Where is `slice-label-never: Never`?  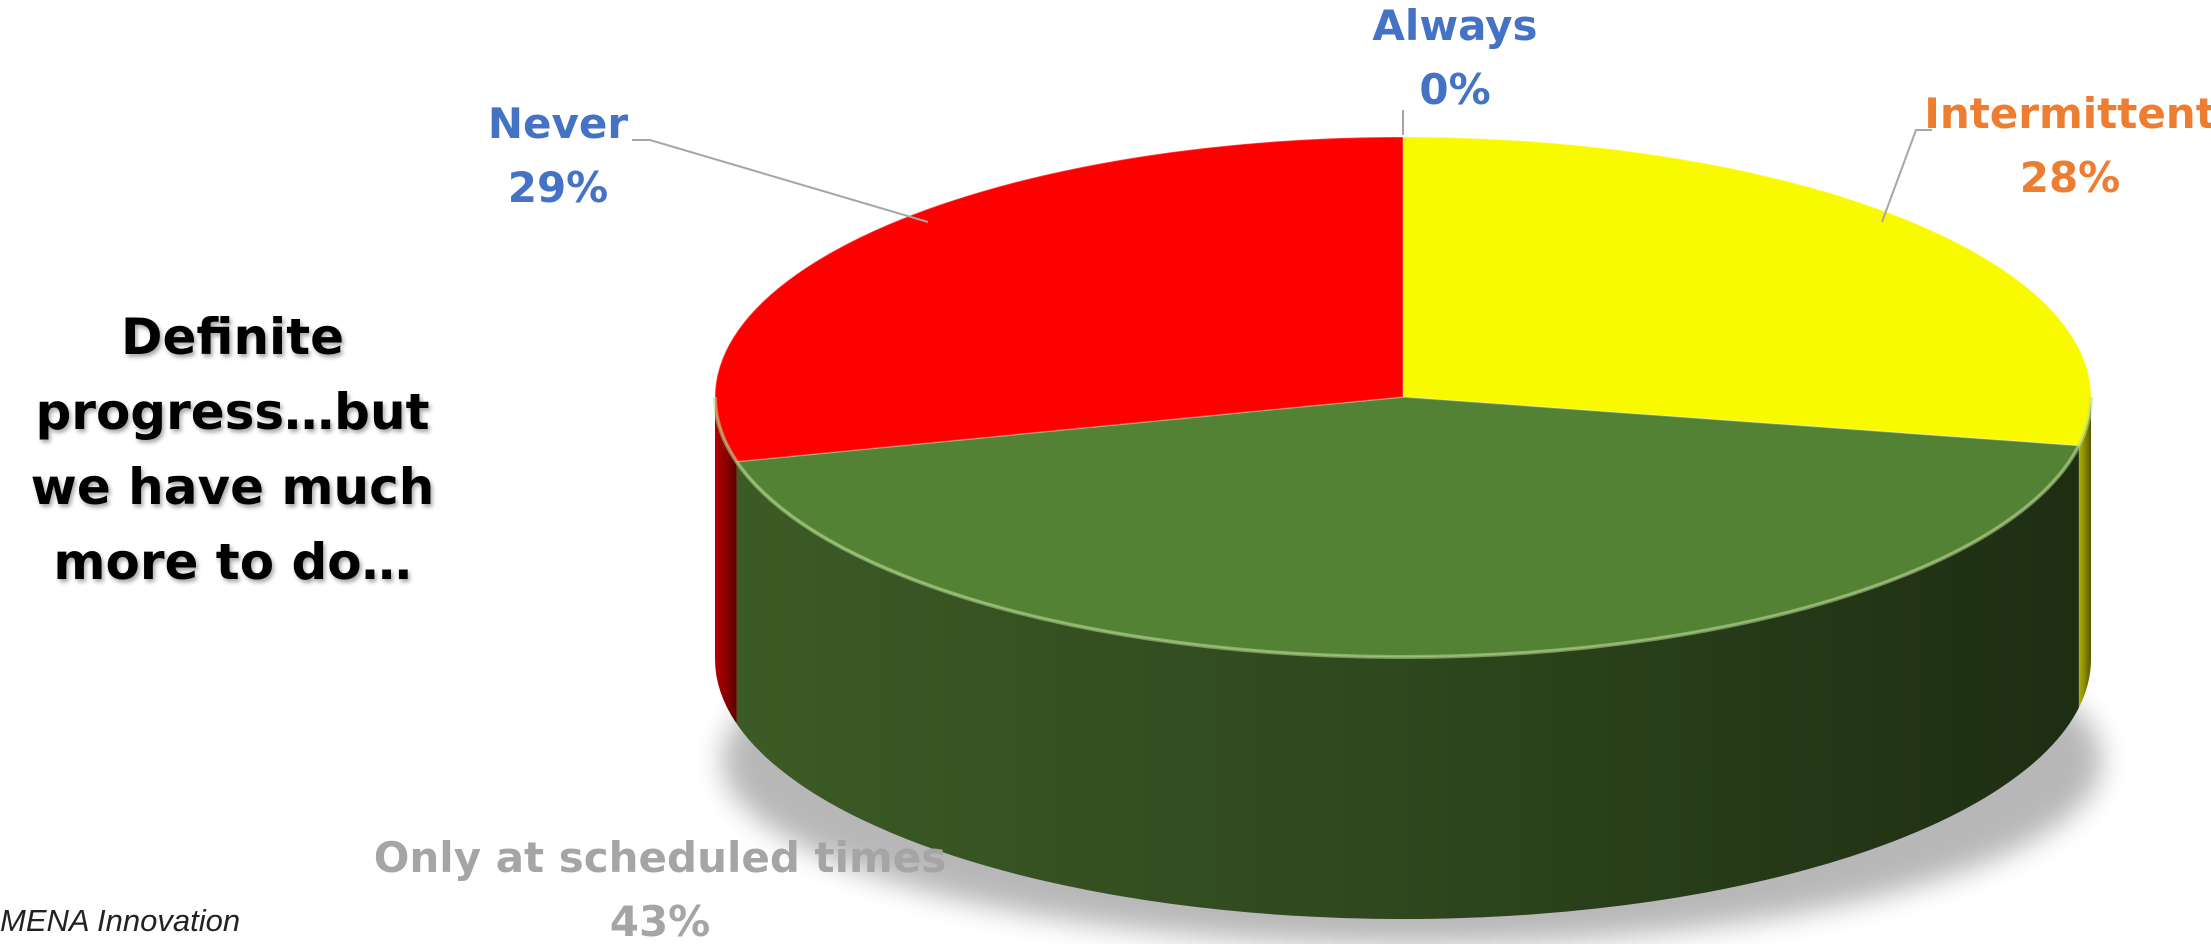 slice-label-never: Never is located at coordinates (558, 123).